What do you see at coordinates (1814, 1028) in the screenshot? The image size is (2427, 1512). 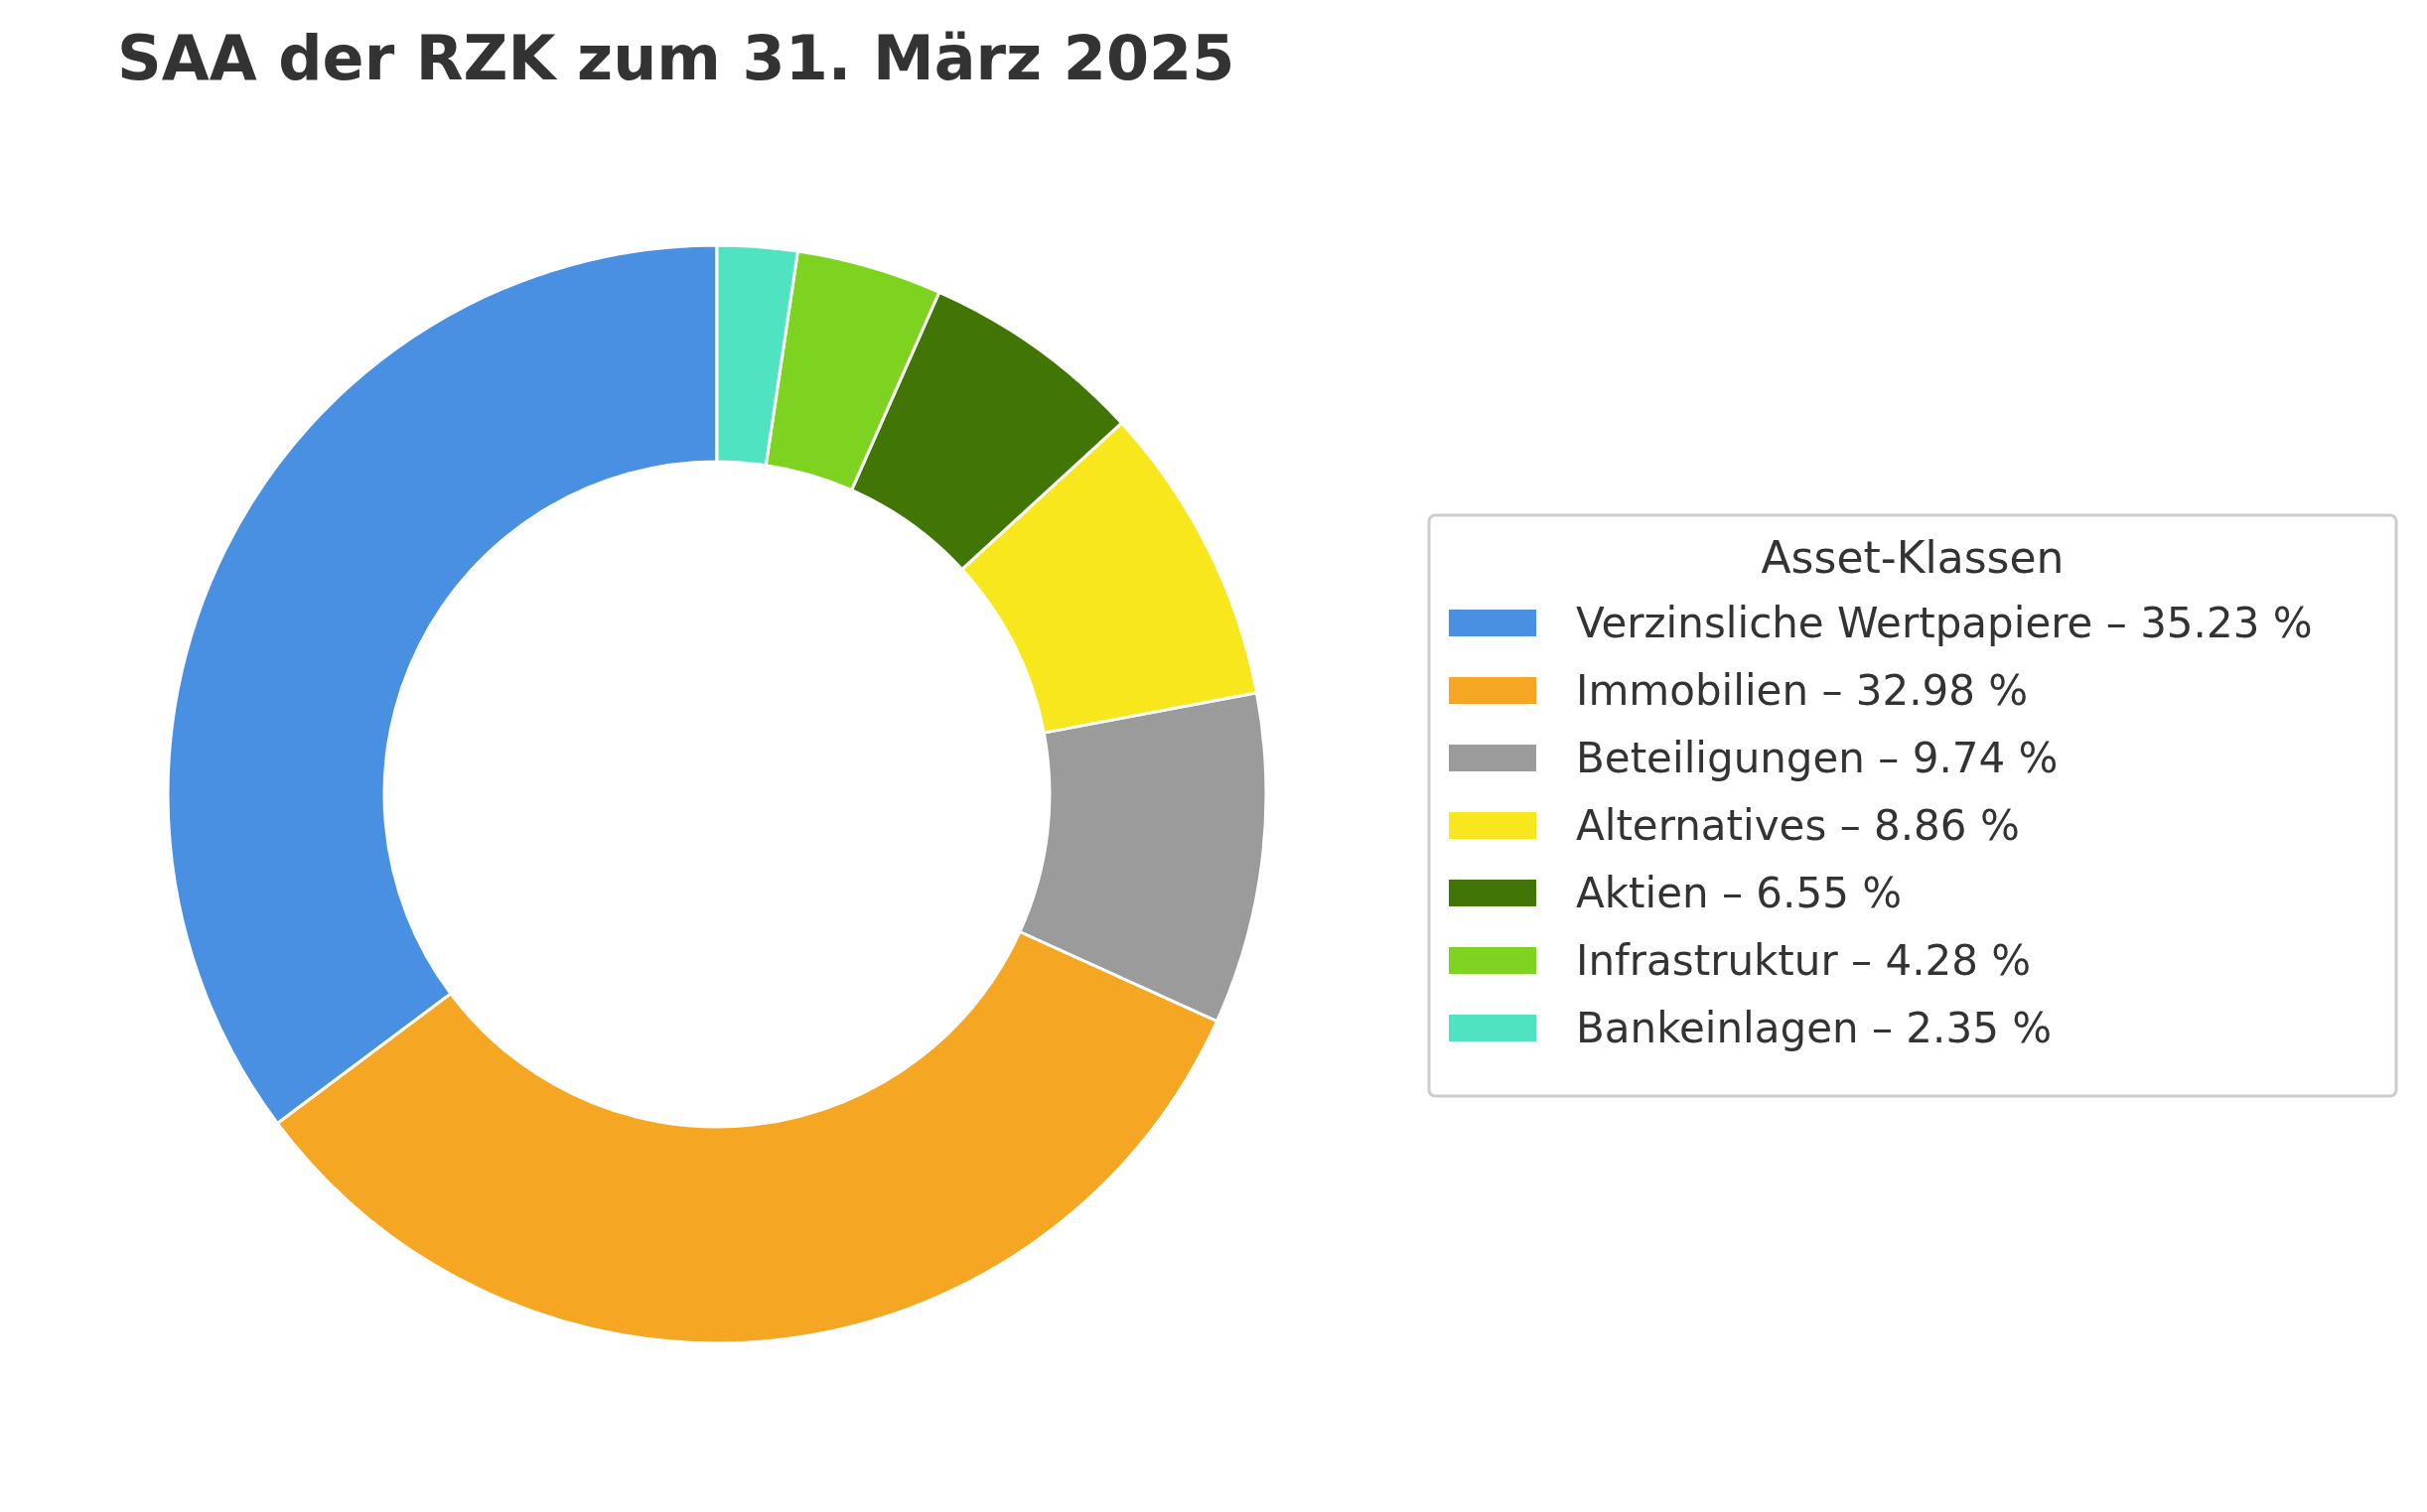 I see `legend-label: Bankeinlagen – 2.35 %` at bounding box center [1814, 1028].